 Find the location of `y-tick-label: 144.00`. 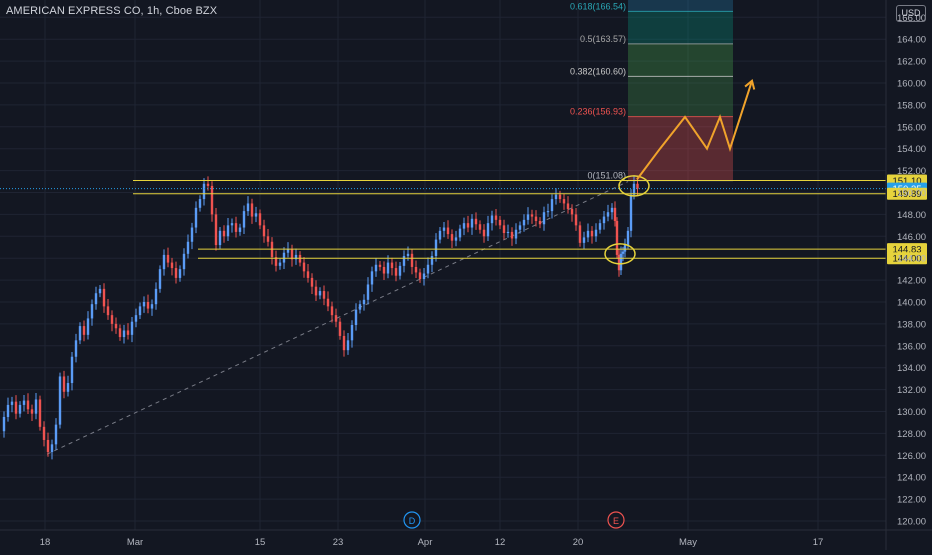

y-tick-label: 144.00 is located at coordinates (911, 259).